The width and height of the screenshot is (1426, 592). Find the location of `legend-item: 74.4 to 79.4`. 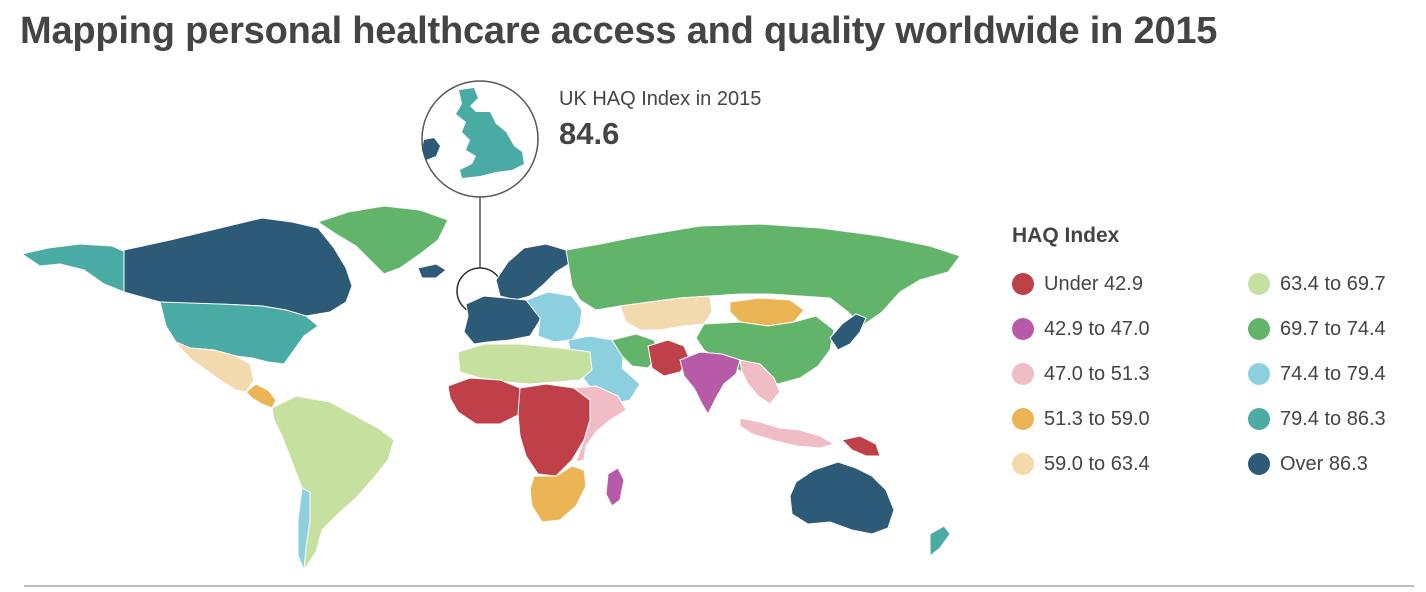

legend-item: 74.4 to 79.4 is located at coordinates (1317, 374).